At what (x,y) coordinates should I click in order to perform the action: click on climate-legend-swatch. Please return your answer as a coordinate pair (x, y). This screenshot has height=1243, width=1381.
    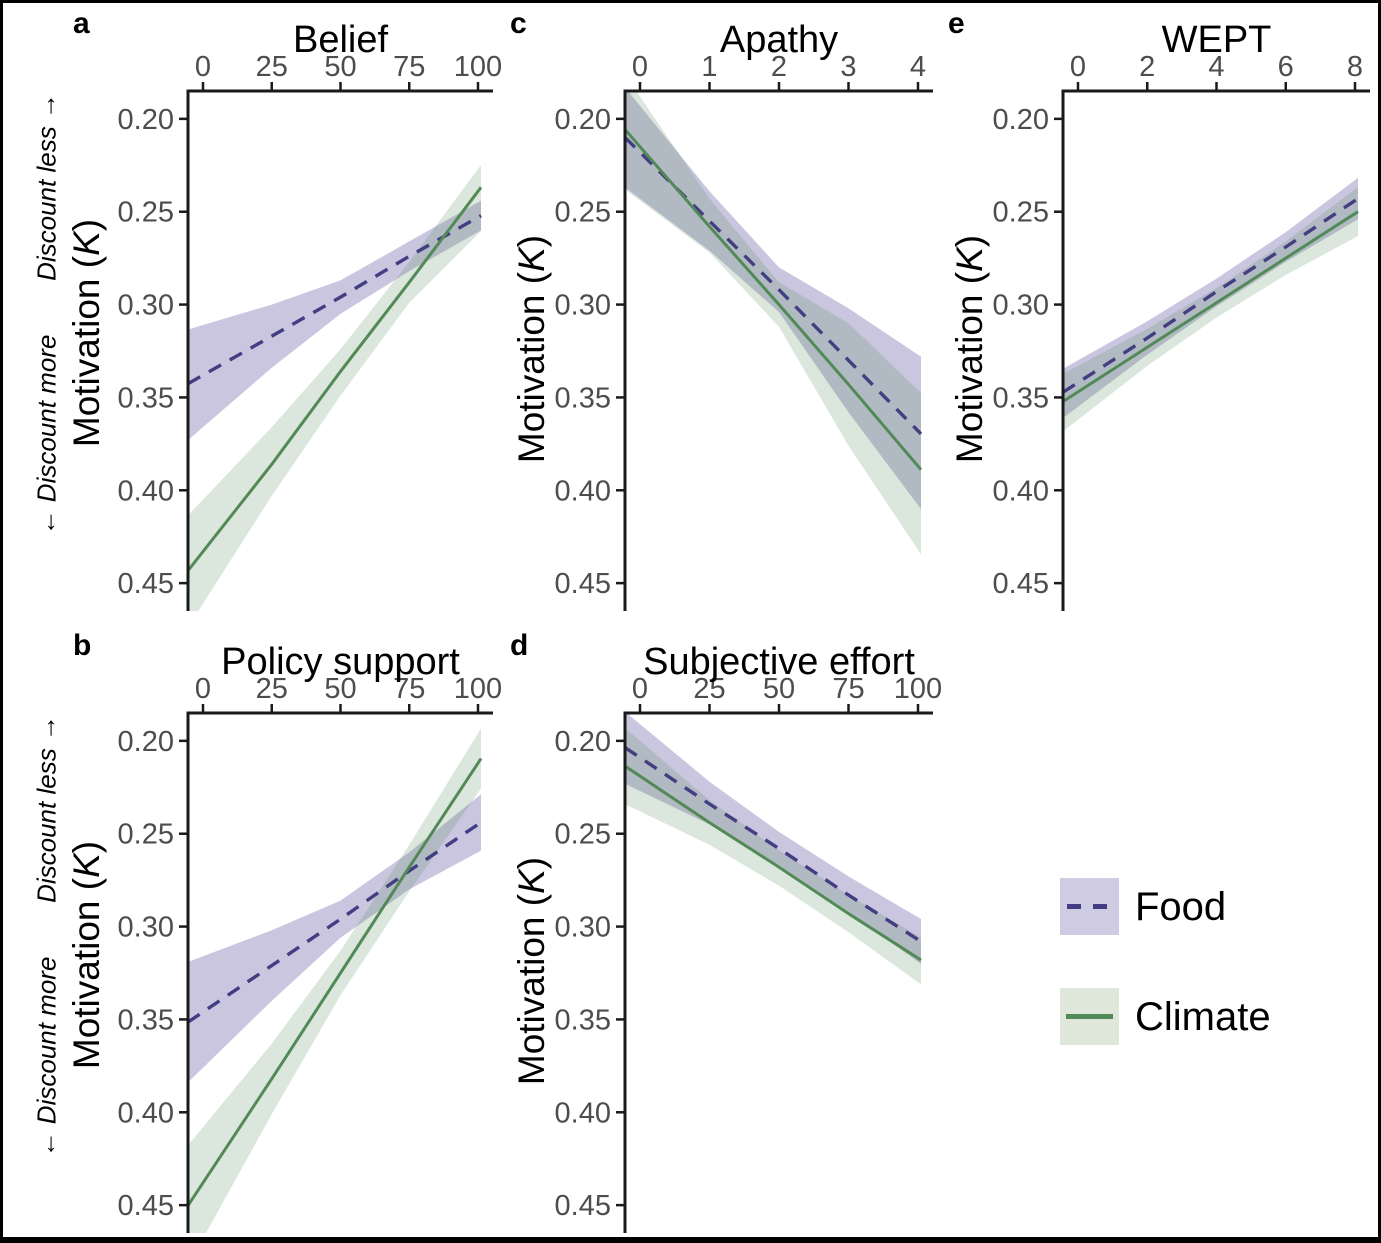
    Looking at the image, I should click on (1089, 1016).